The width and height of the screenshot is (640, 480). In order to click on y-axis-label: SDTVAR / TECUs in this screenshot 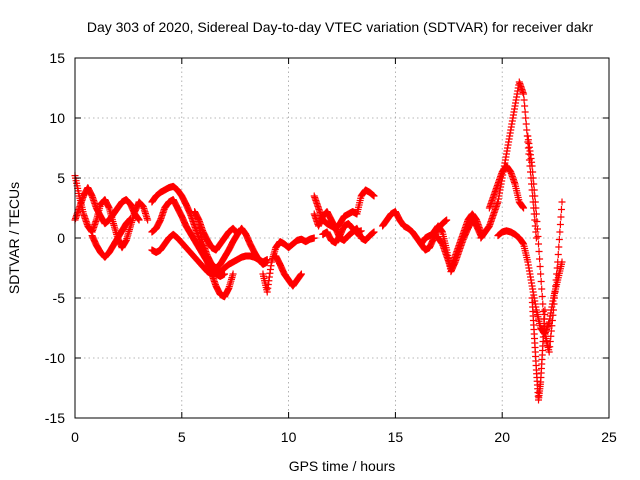, I will do `click(14, 238)`.